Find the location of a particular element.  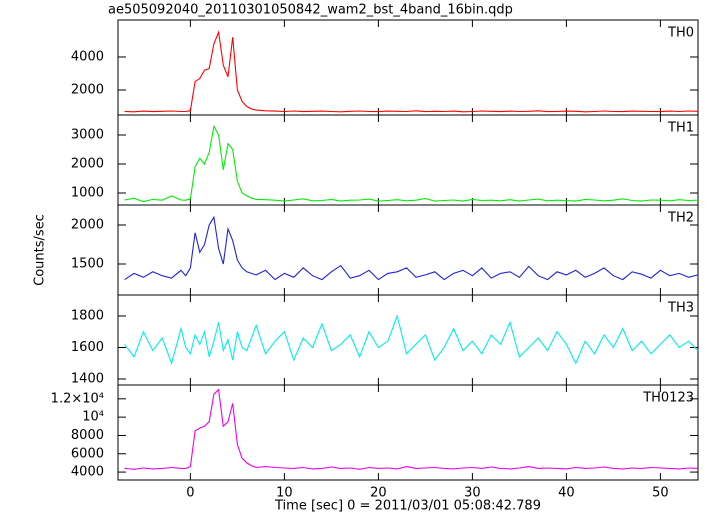

panel-label: TH2 is located at coordinates (680, 218).